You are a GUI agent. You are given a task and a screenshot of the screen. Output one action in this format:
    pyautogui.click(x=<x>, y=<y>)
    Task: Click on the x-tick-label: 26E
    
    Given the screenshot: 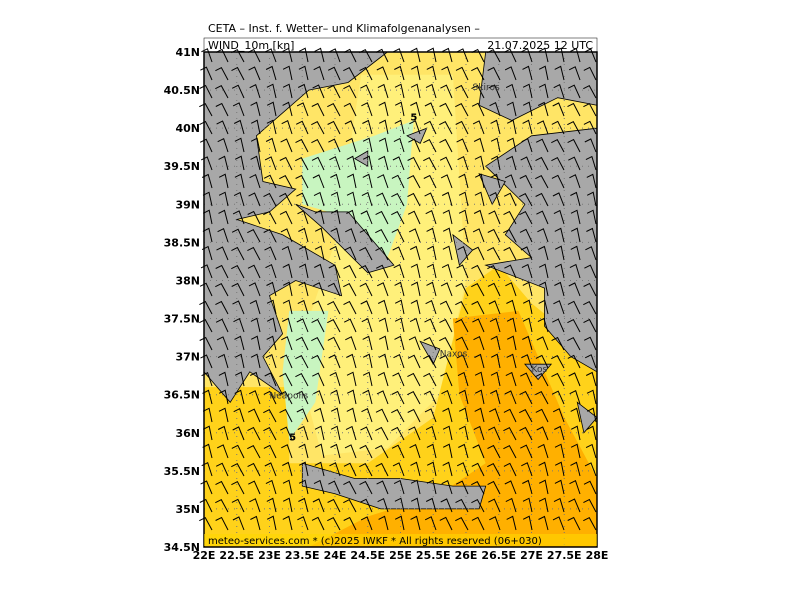 What is the action you would take?
    pyautogui.click(x=466, y=555)
    